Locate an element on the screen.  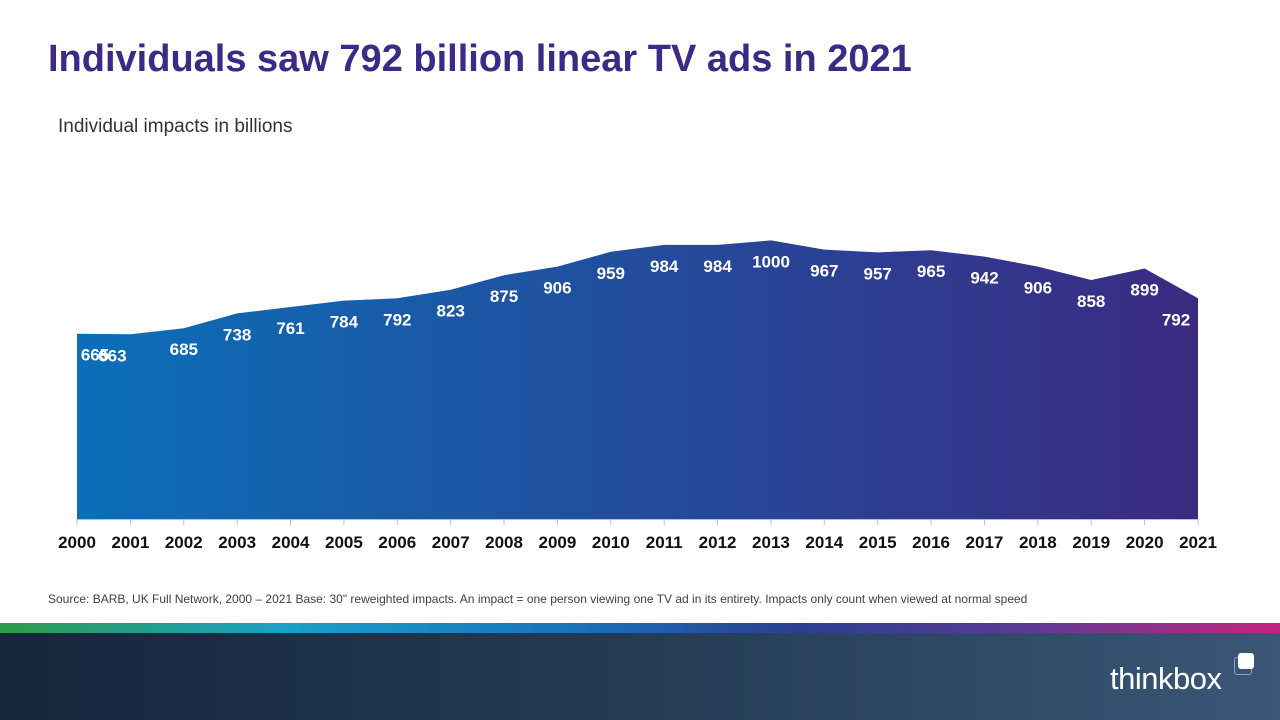
data-label: 959 is located at coordinates (611, 273).